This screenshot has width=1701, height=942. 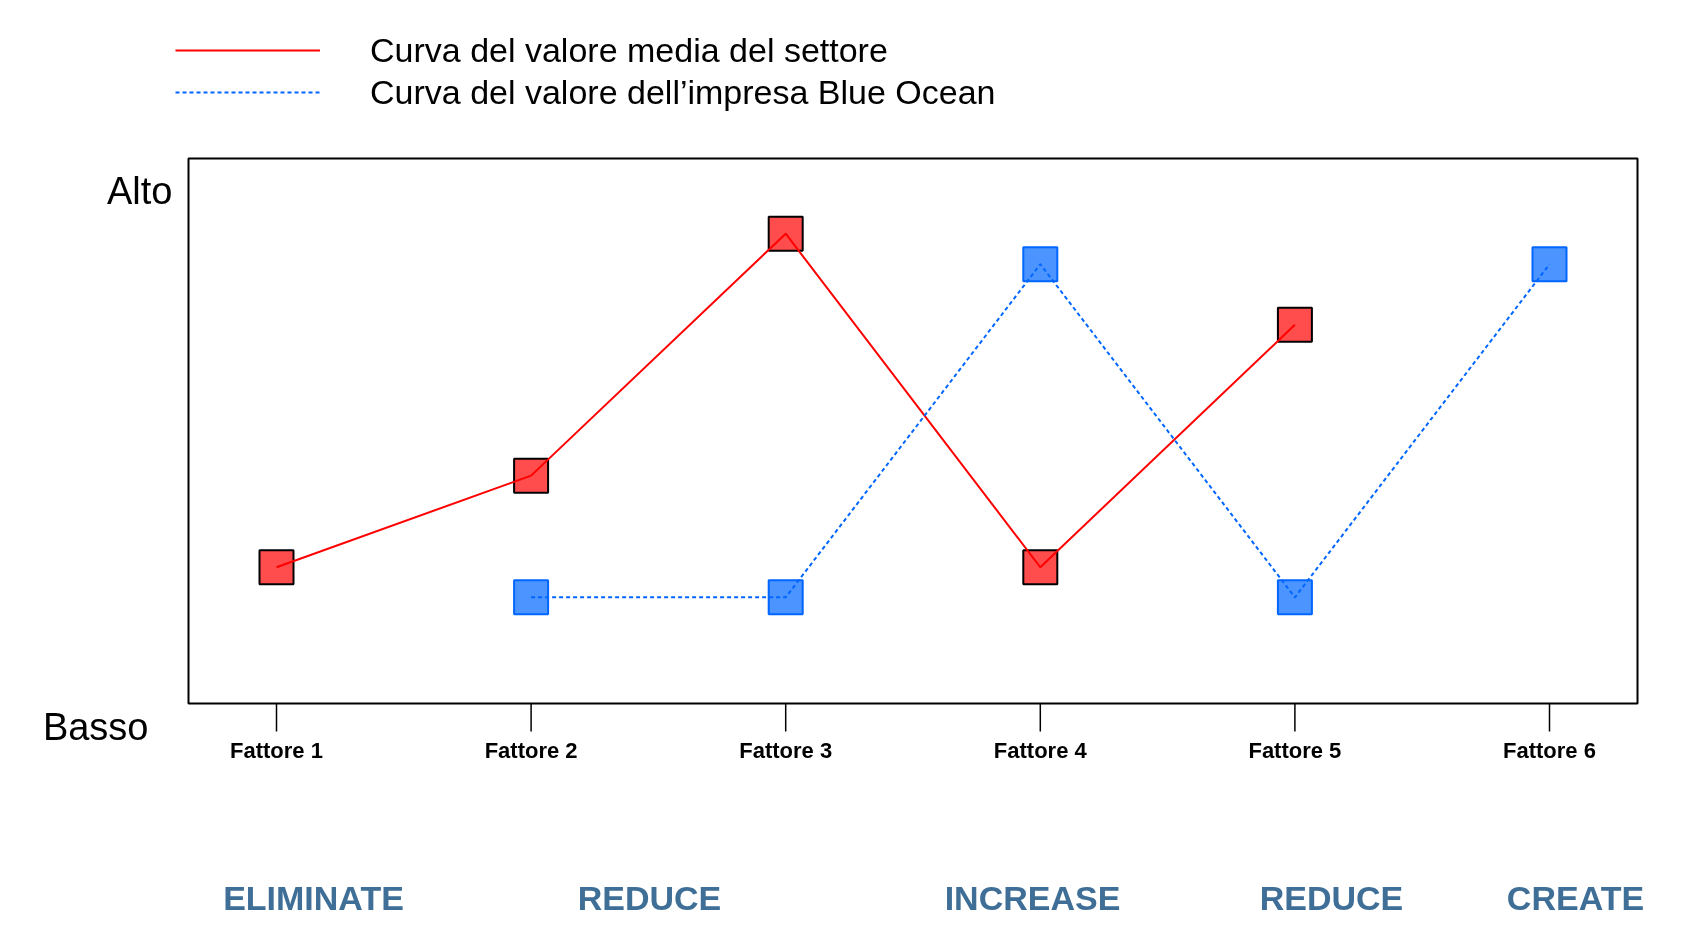 What do you see at coordinates (531, 750) in the screenshot?
I see `x-tick-label: Fattore 2` at bounding box center [531, 750].